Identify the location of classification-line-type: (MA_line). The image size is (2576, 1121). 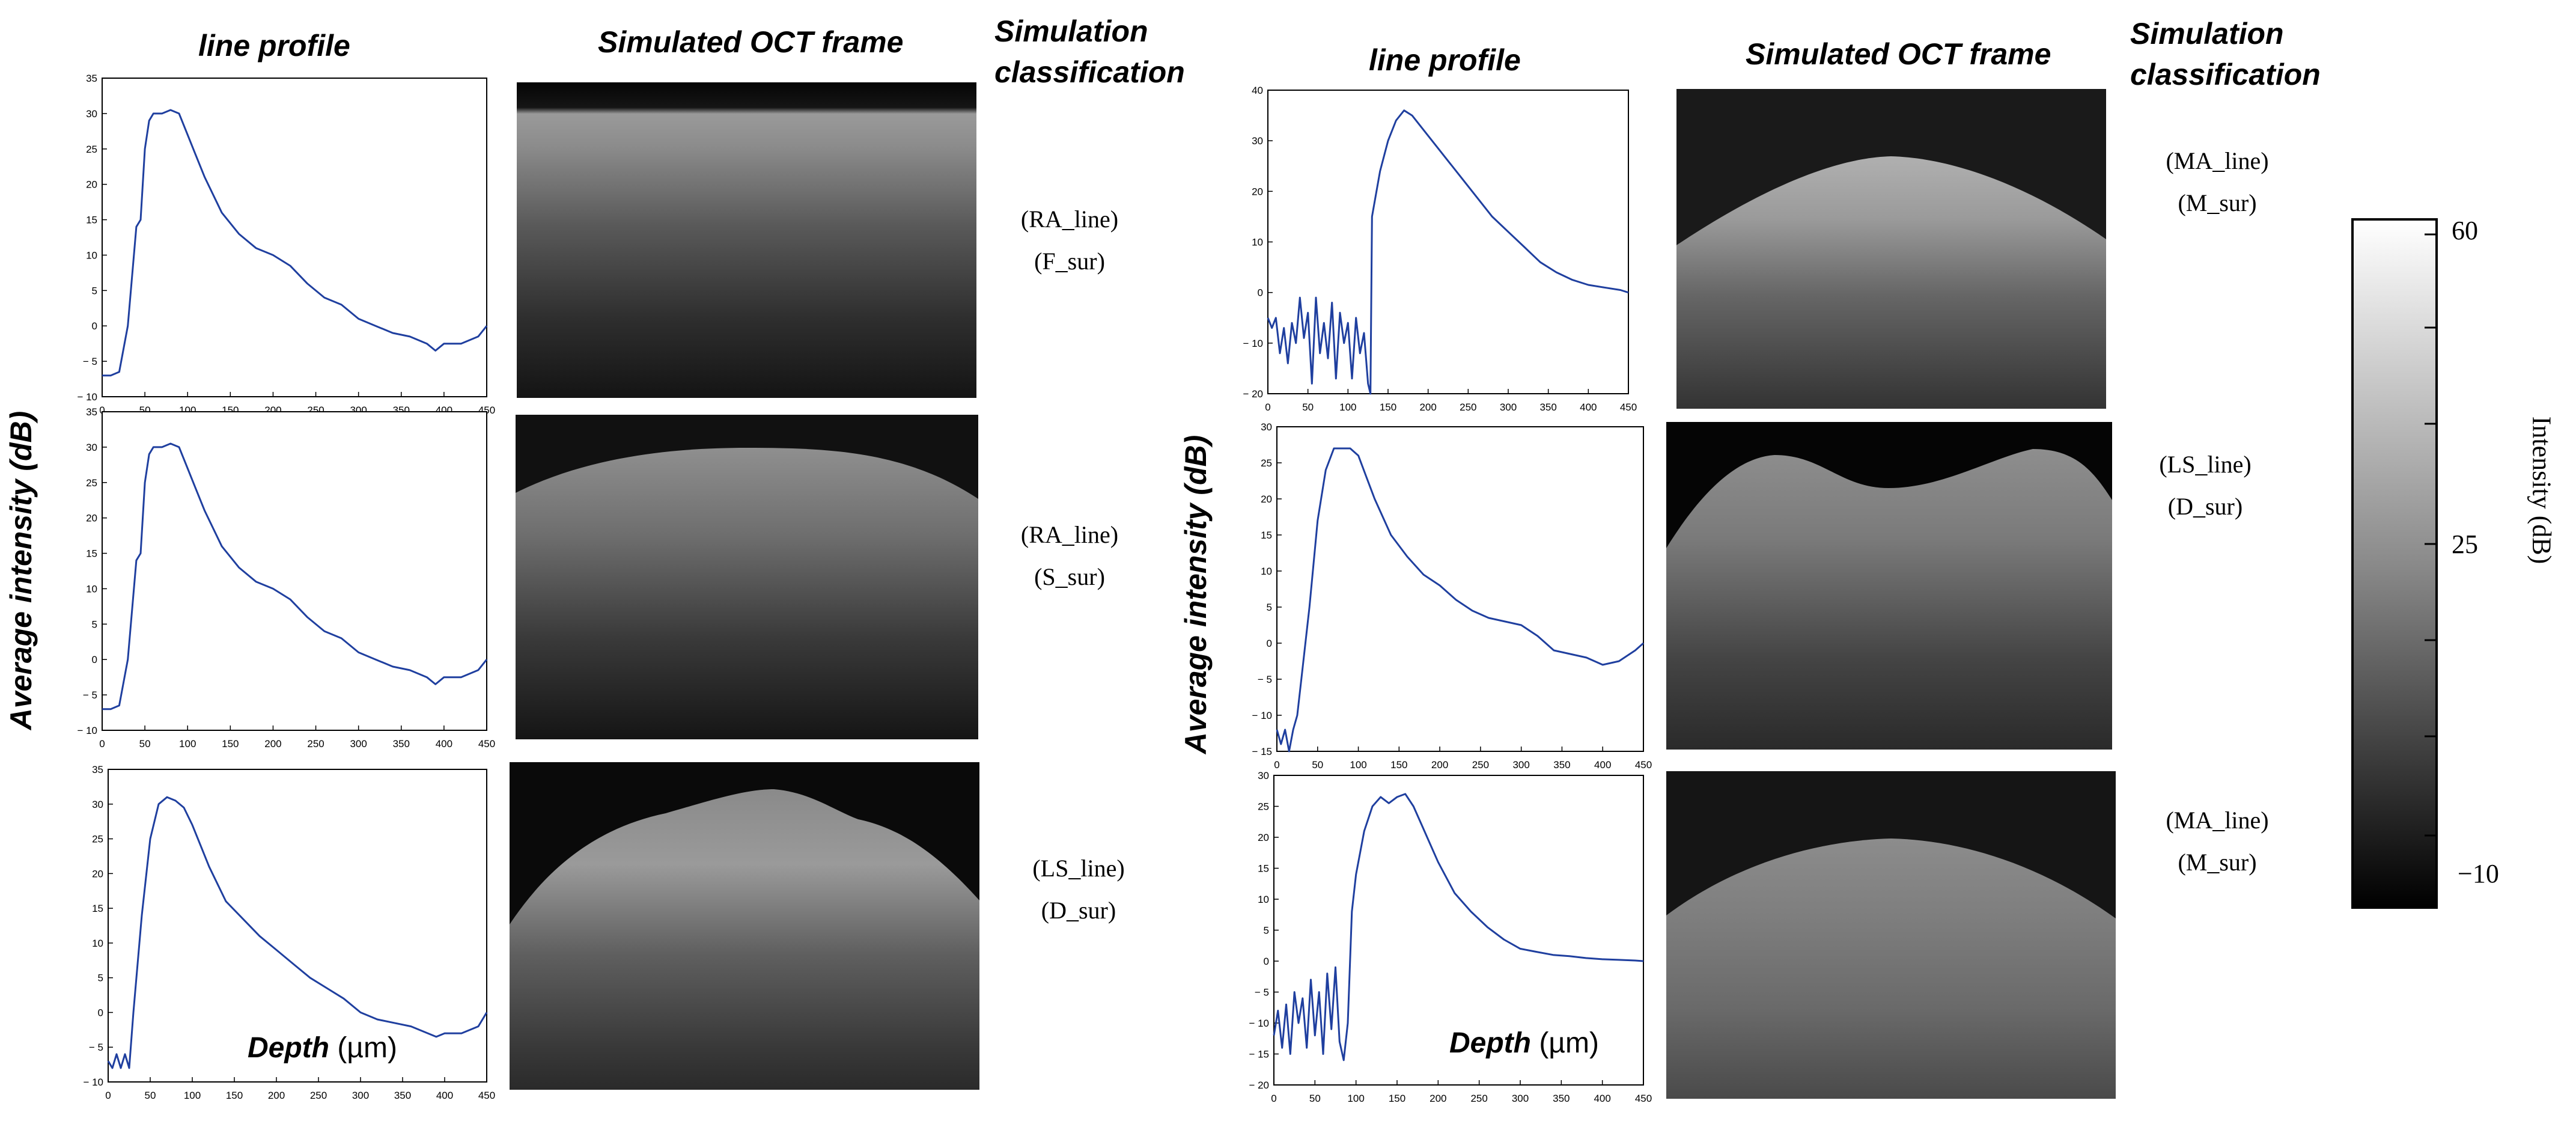
(2217, 821).